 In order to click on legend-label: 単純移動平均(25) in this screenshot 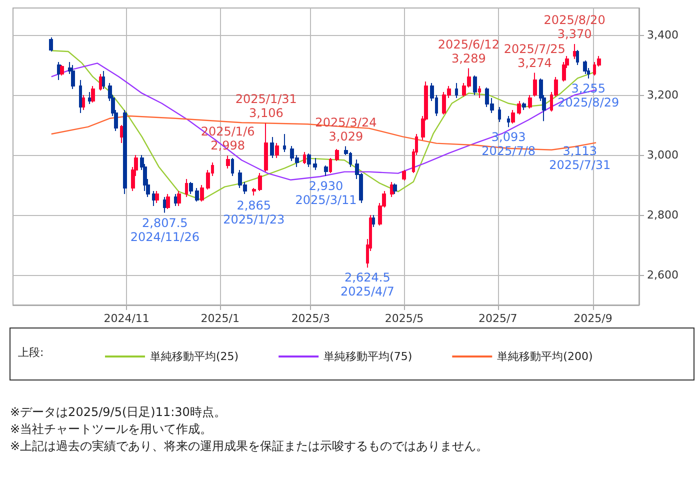, I will do `click(194, 356)`.